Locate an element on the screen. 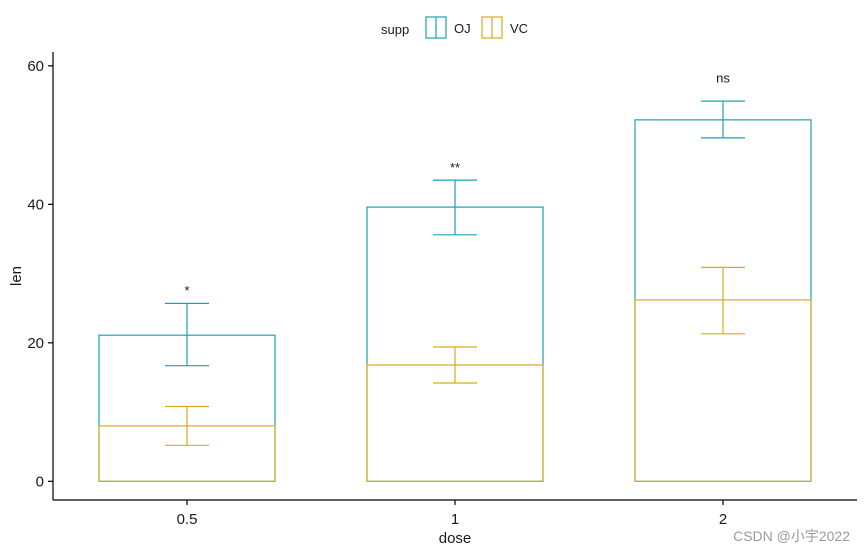 Image resolution: width=866 pixels, height=553 pixels. significance-label: ns is located at coordinates (723, 77).